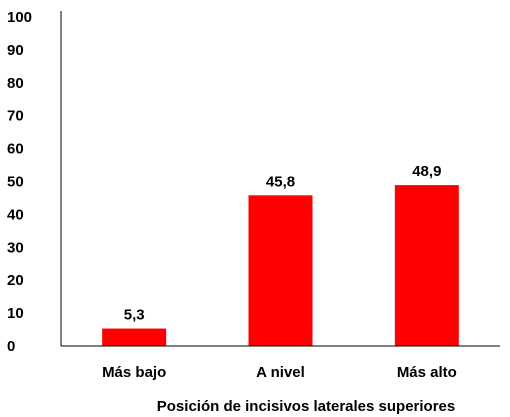 The width and height of the screenshot is (510, 417). Describe the element at coordinates (11, 346) in the screenshot. I see `y-tick-label: 0` at that location.